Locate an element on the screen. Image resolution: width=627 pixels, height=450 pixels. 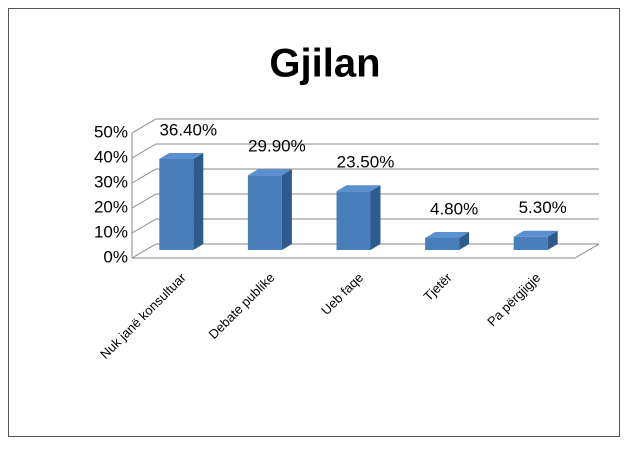
value-label: 29.90% is located at coordinates (277, 146).